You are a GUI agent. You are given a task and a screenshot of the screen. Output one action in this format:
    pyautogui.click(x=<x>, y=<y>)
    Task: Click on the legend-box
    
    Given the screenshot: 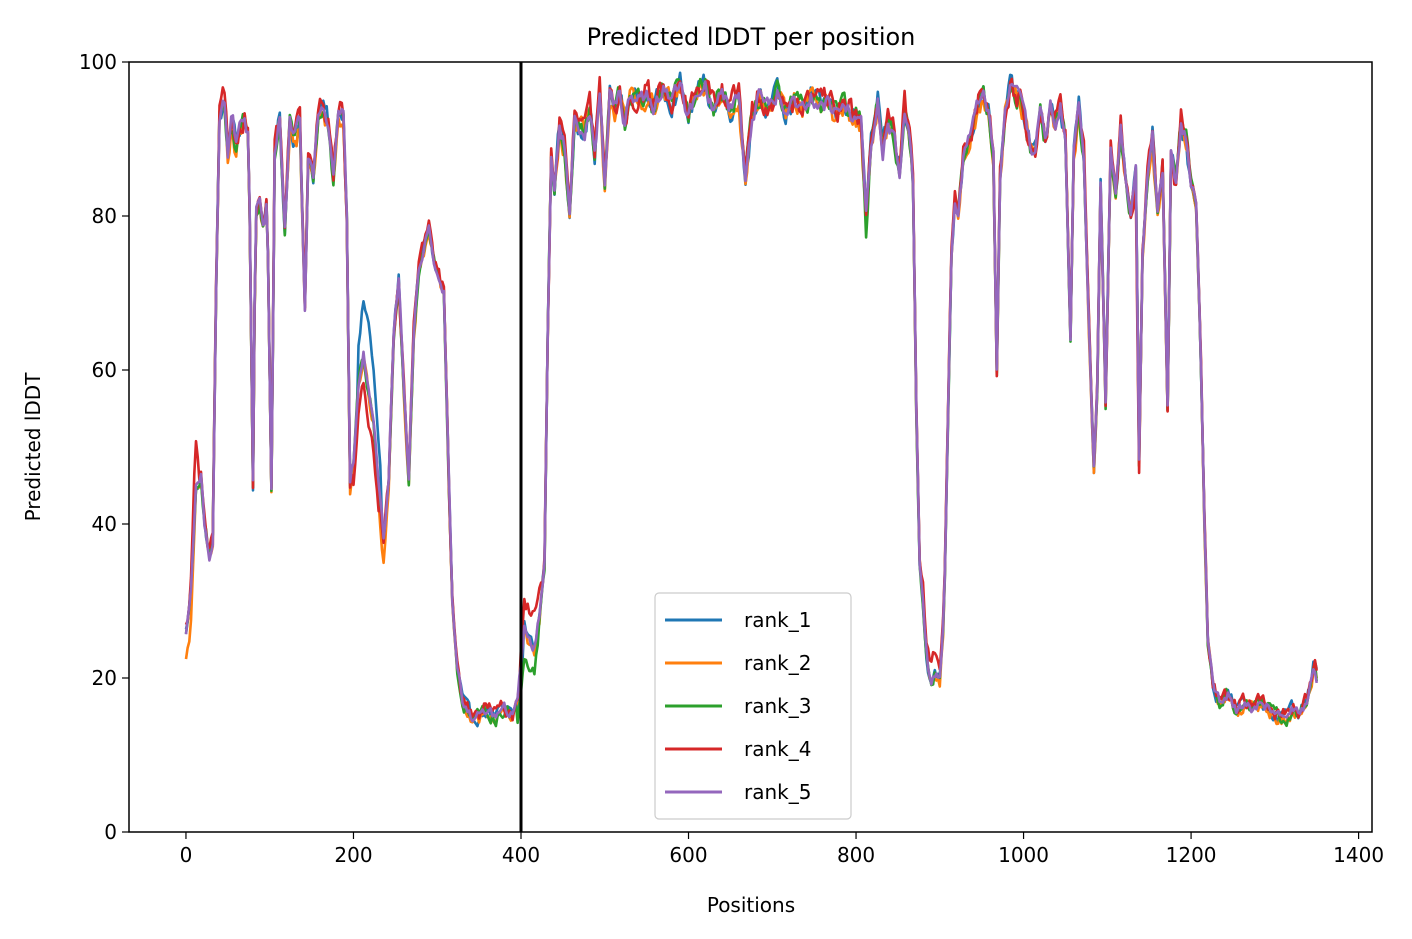 What is the action you would take?
    pyautogui.click(x=753, y=706)
    